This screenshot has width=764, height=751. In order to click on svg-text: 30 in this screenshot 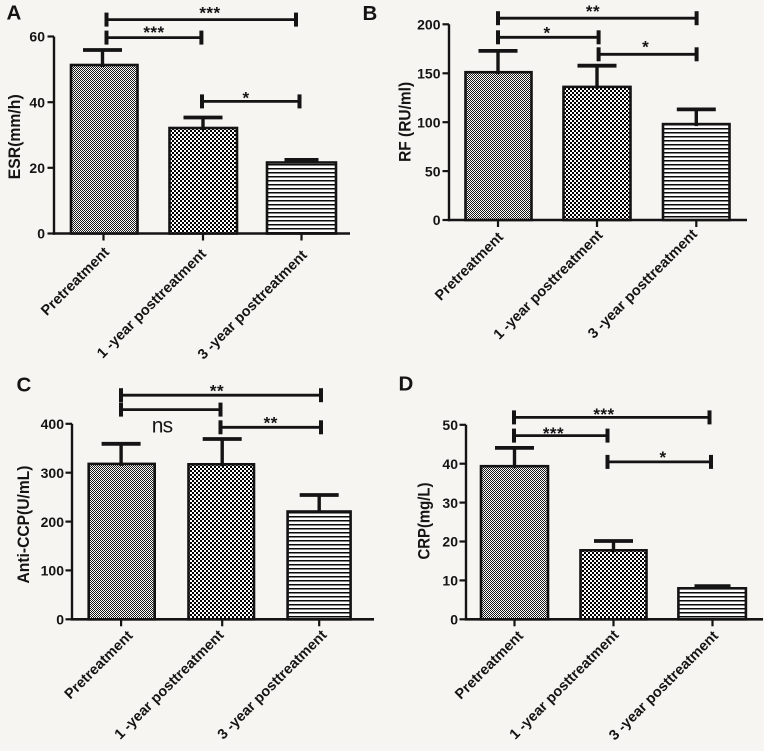, I will do `click(450, 503)`.